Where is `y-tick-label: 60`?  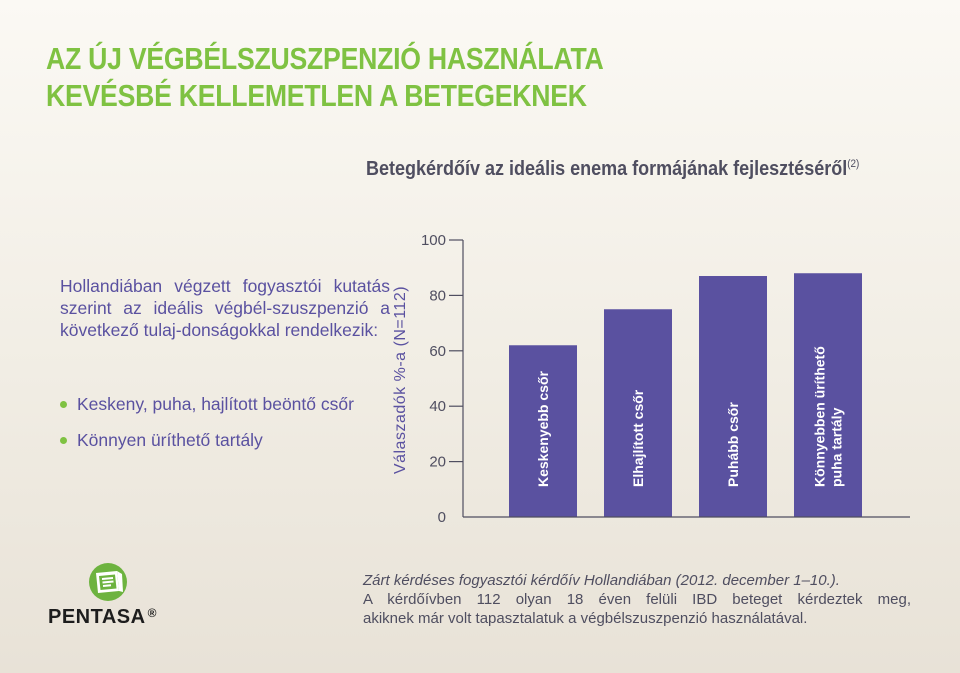
y-tick-label: 60 is located at coordinates (437, 351).